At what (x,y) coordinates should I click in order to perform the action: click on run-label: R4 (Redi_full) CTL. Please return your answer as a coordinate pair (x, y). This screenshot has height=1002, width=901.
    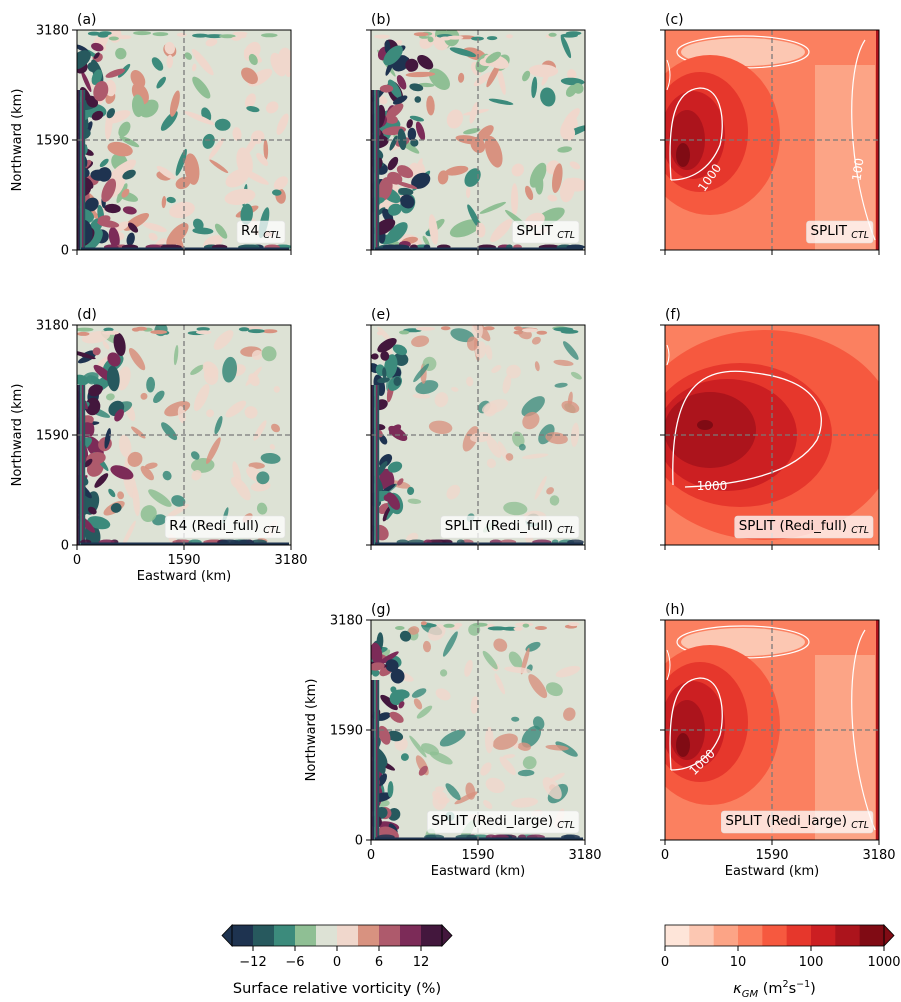
    Looking at the image, I should click on (225, 527).